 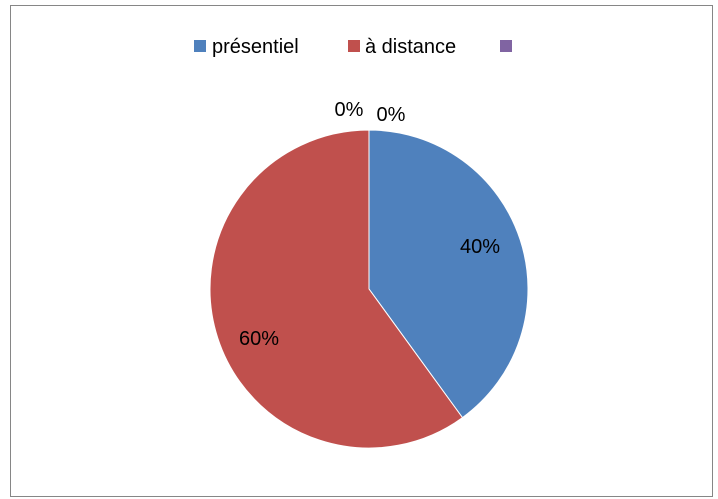 I want to click on data-label-a-distance: 60%, so click(x=259, y=339).